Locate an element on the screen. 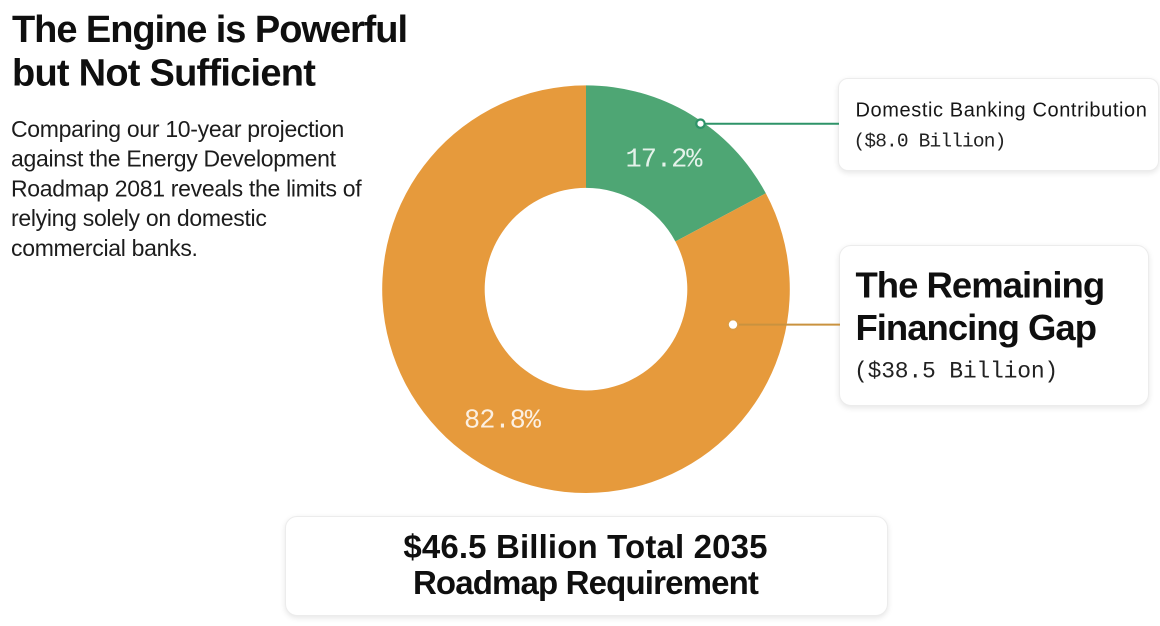  svg-text: but Not Sufficient is located at coordinates (164, 74).